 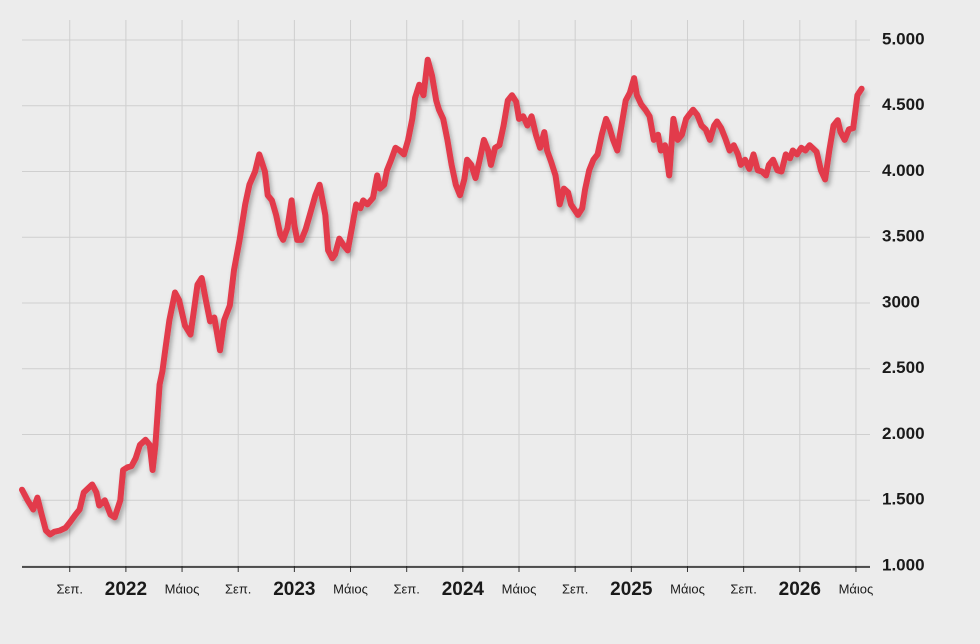 I want to click on x-tick-label: 2024, so click(x=463, y=589).